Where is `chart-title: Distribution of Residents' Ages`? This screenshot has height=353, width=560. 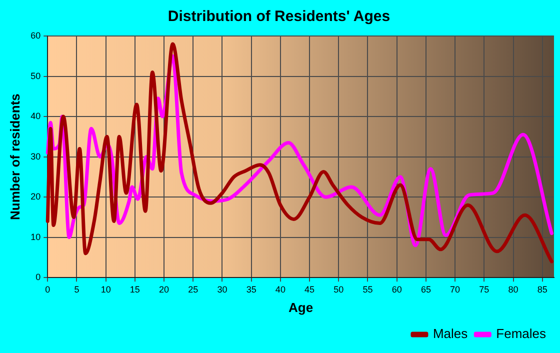
chart-title: Distribution of Residents' Ages is located at coordinates (279, 17).